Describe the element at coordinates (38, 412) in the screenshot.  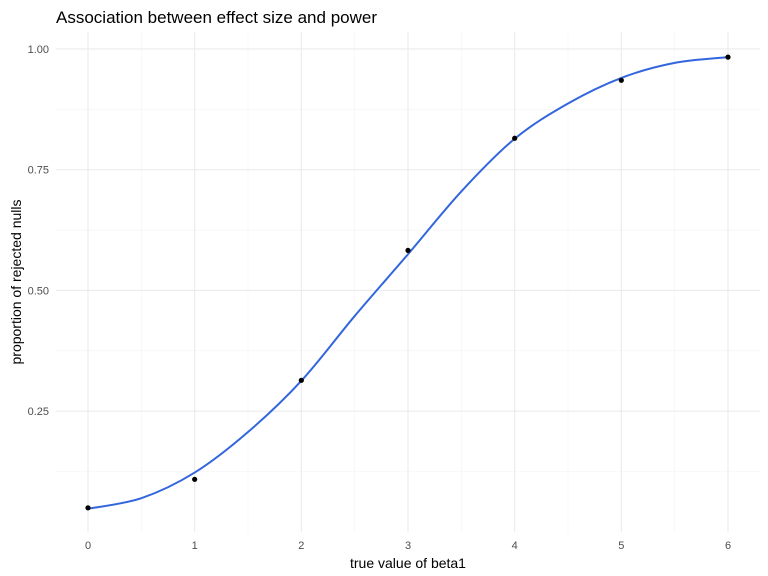
I see `y-tick-label: 0.25` at that location.